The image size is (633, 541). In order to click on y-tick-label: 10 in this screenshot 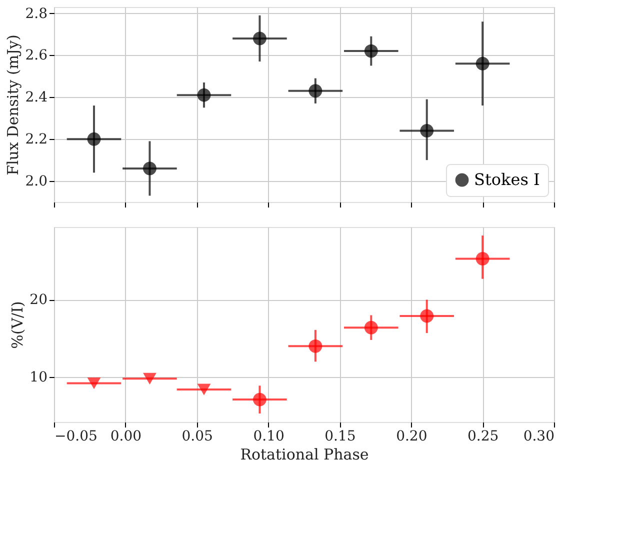, I will do `click(39, 378)`.